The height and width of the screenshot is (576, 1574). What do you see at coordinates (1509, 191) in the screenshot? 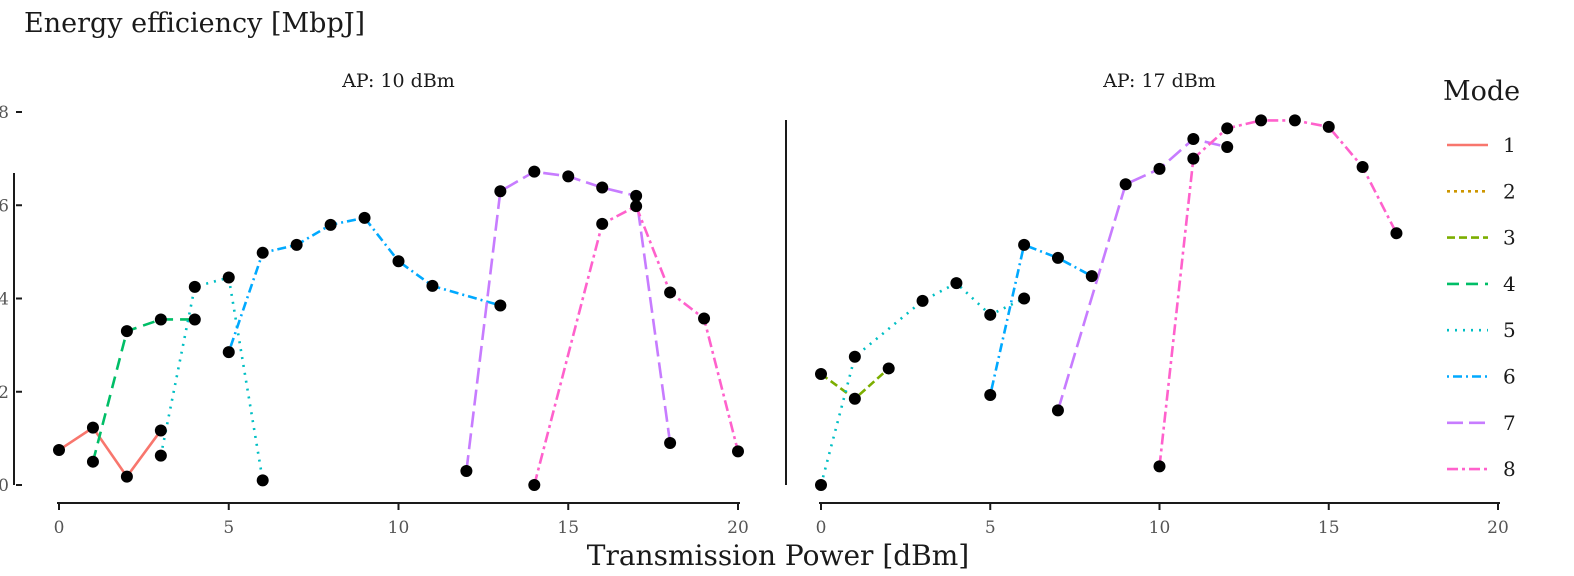
I see `legend-label-mode-2: 2` at bounding box center [1509, 191].